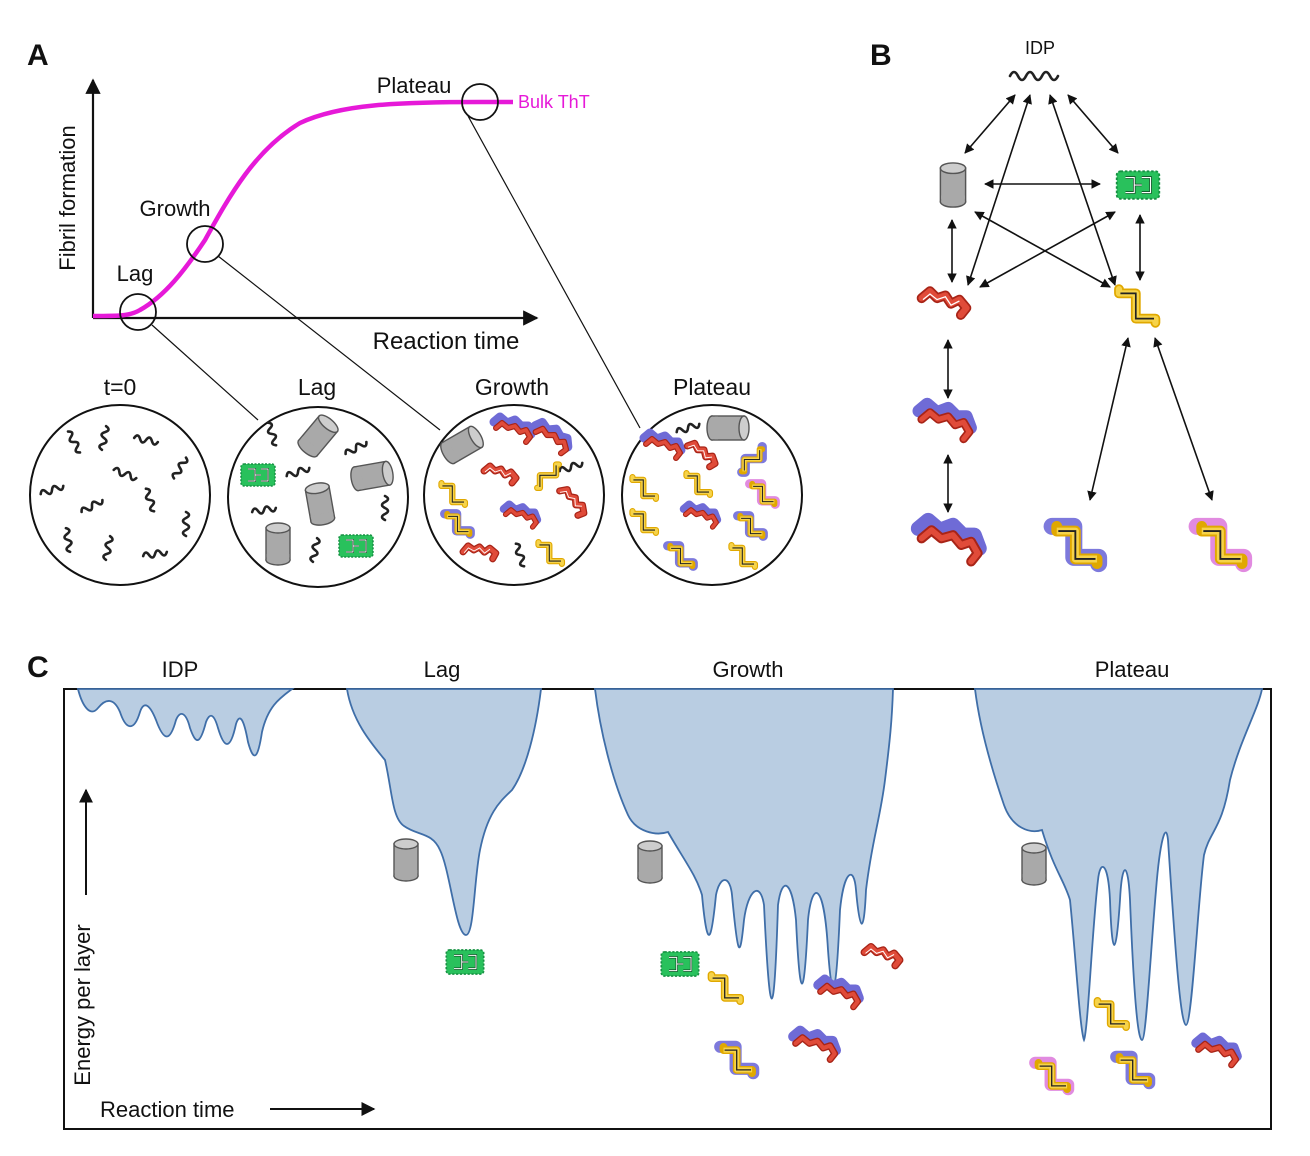 The height and width of the screenshot is (1156, 1310). What do you see at coordinates (446, 341) in the screenshot?
I see `x-axis-label: Reaction time` at bounding box center [446, 341].